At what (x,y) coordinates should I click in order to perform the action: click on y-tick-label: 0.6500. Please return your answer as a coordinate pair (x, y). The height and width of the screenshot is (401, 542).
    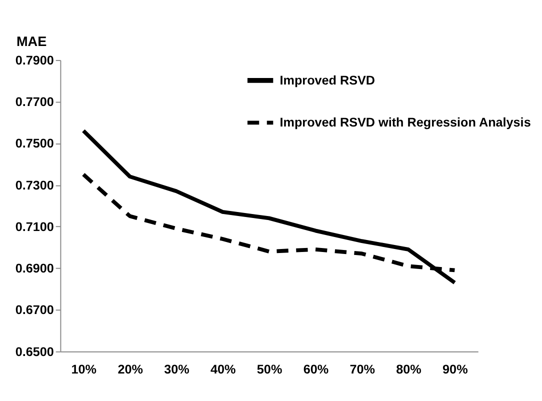
    Looking at the image, I should click on (34, 351).